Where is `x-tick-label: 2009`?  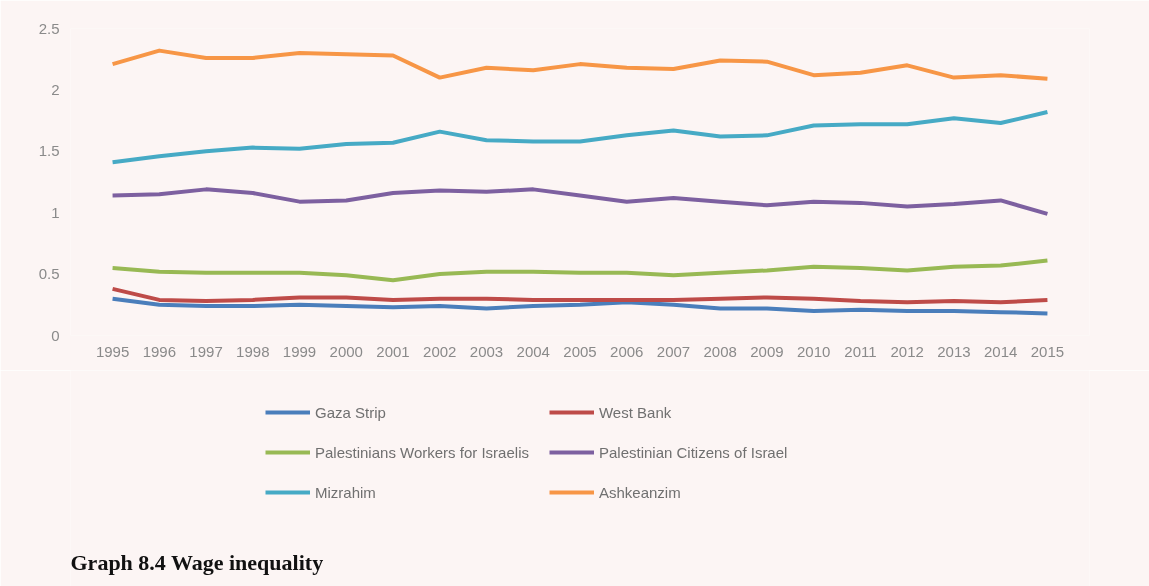
x-tick-label: 2009 is located at coordinates (767, 351).